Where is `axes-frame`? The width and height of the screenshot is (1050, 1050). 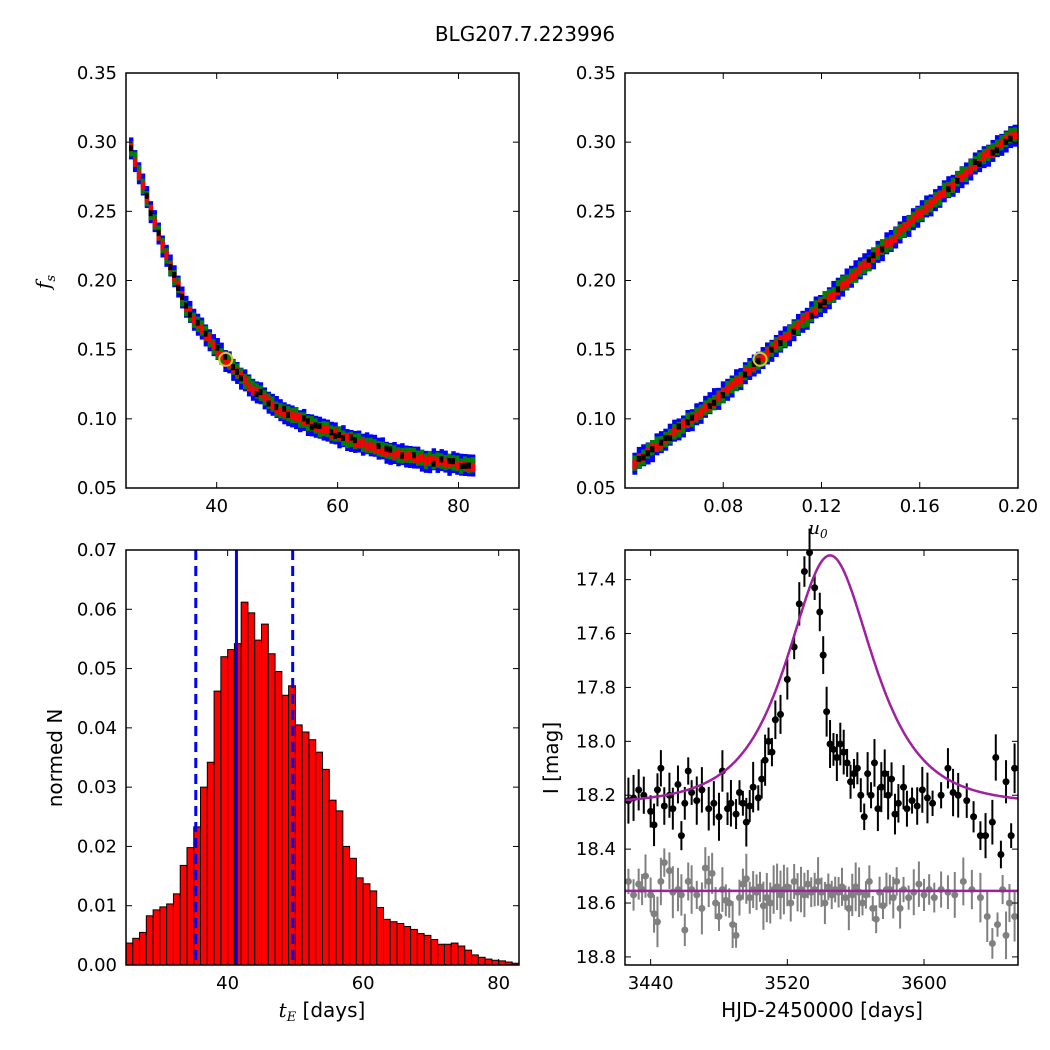 axes-frame is located at coordinates (821, 757).